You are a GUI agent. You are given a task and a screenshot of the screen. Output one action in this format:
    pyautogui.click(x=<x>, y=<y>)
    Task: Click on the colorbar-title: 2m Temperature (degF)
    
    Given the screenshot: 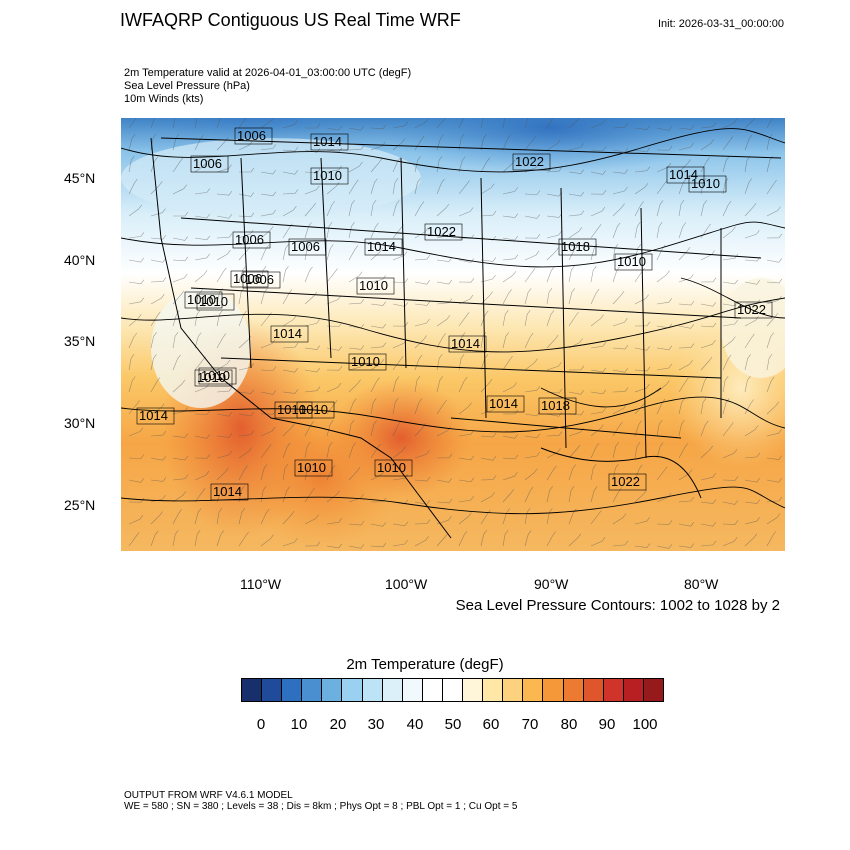 What is the action you would take?
    pyautogui.click(x=425, y=664)
    